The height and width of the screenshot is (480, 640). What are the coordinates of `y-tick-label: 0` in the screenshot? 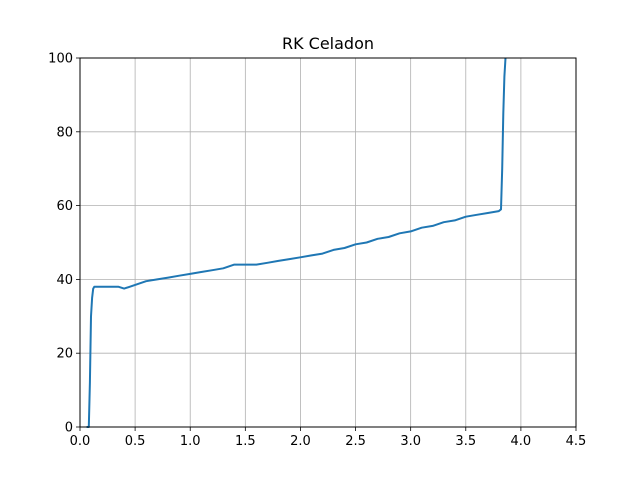 It's located at (69, 428).